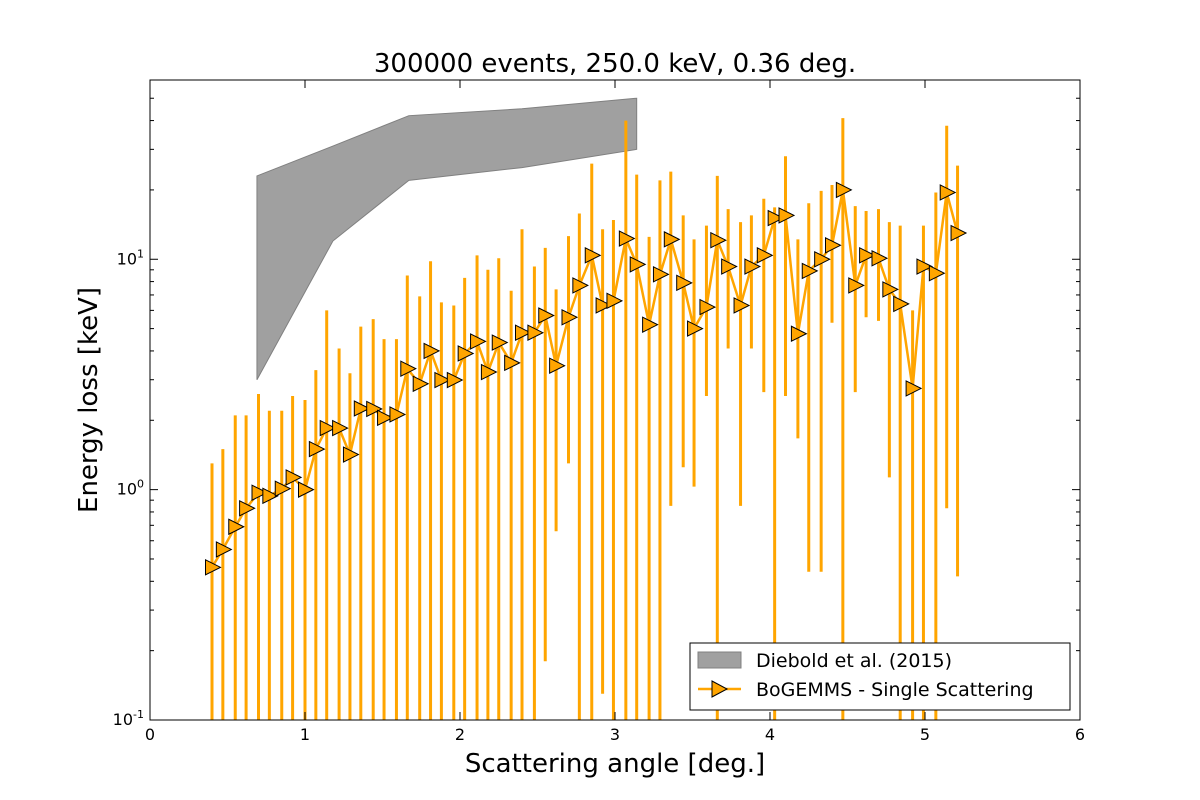  I want to click on x-tick-label: 6, so click(1080, 734).